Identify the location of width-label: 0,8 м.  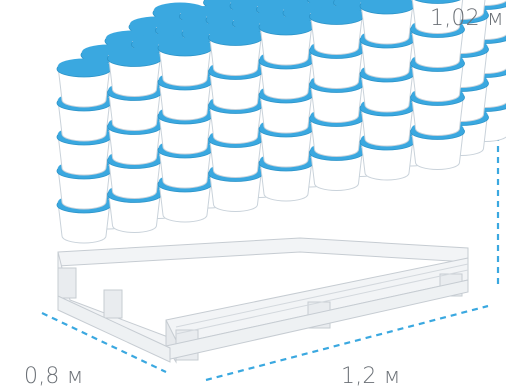
(54, 376).